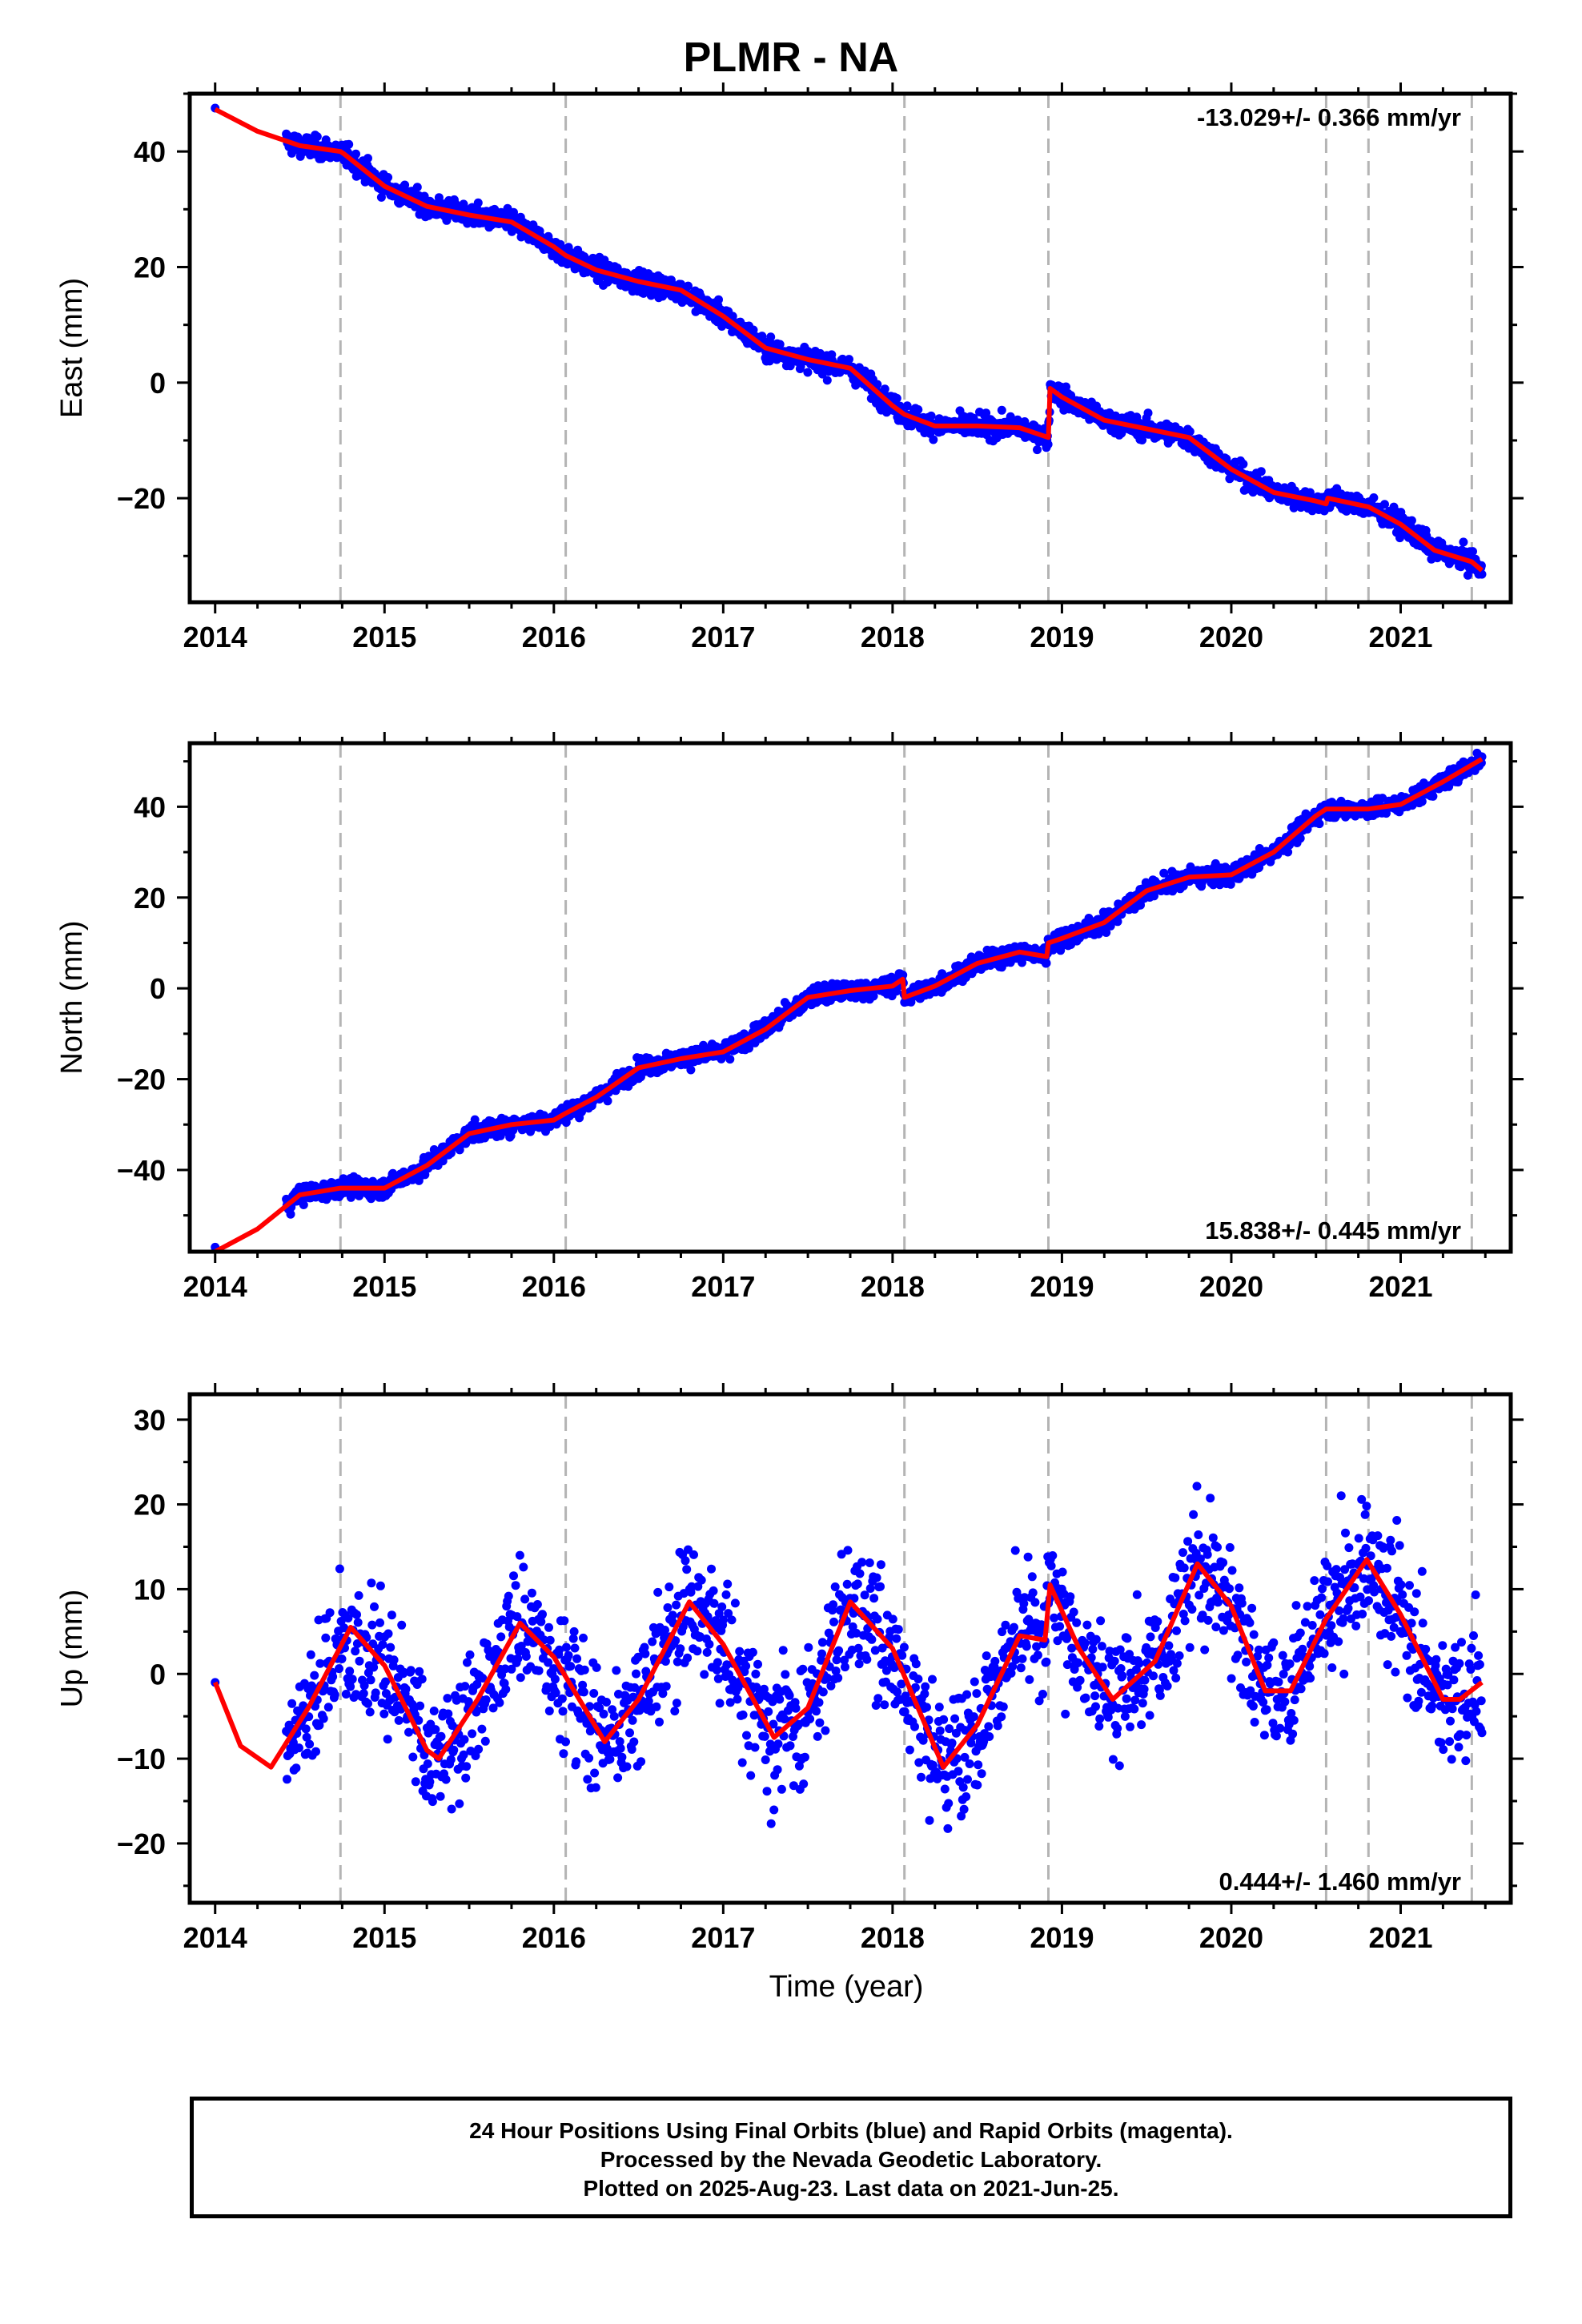 The height and width of the screenshot is (2324, 1582). What do you see at coordinates (893, 637) in the screenshot?
I see `x-tick-label: 2018` at bounding box center [893, 637].